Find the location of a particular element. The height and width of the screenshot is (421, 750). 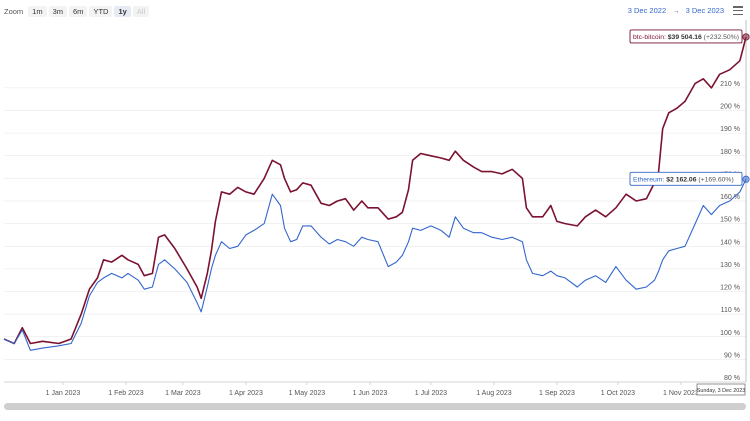

bitcoin-tooltip is located at coordinates (686, 36).